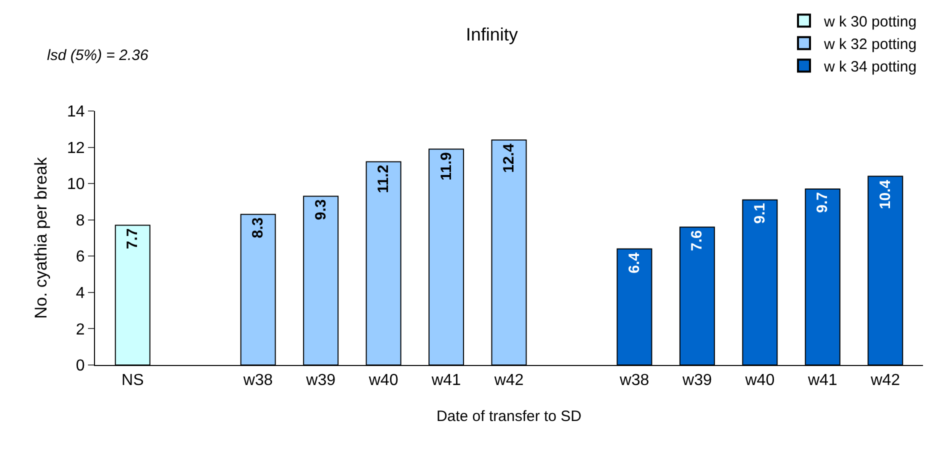  What do you see at coordinates (509, 158) in the screenshot?
I see `data-label: 12.4` at bounding box center [509, 158].